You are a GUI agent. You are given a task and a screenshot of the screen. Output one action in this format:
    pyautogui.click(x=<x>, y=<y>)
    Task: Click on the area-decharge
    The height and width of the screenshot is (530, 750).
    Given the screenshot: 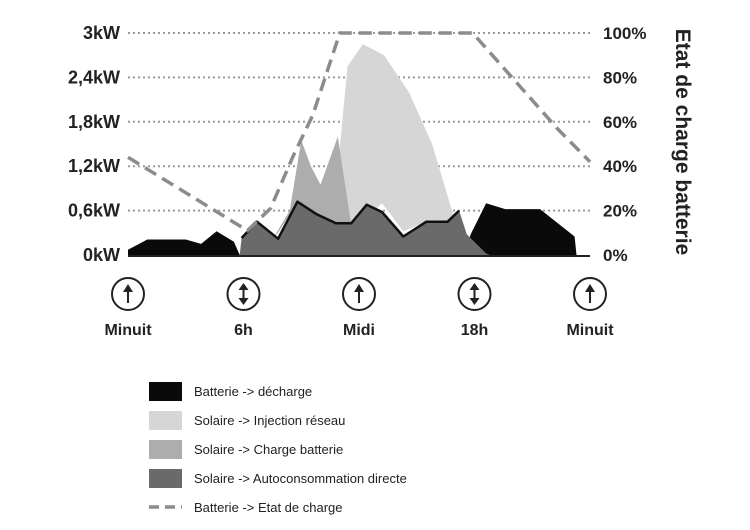 What is the action you would take?
    pyautogui.click(x=352, y=229)
    